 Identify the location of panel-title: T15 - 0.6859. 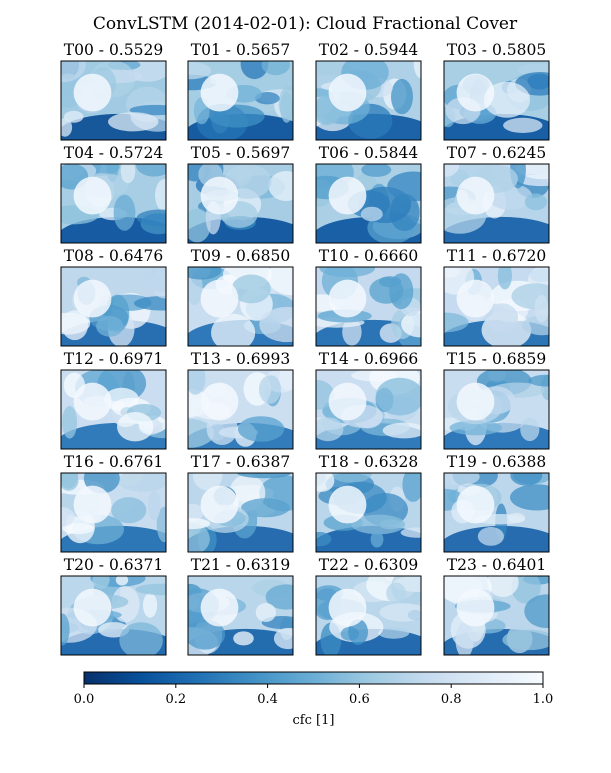
(496, 359).